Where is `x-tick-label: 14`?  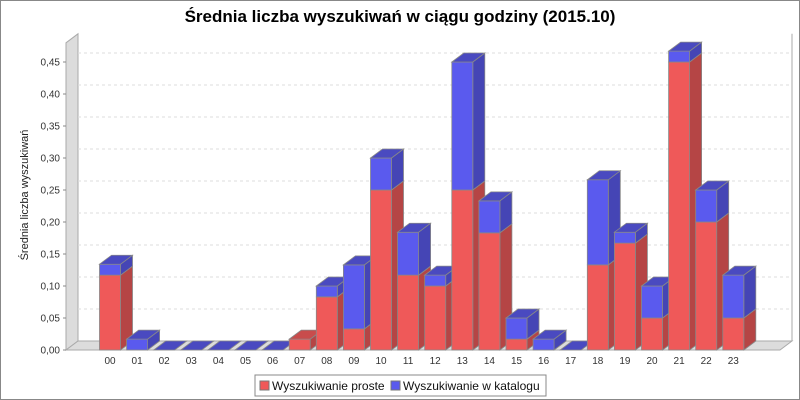 x-tick-label: 14 is located at coordinates (490, 361).